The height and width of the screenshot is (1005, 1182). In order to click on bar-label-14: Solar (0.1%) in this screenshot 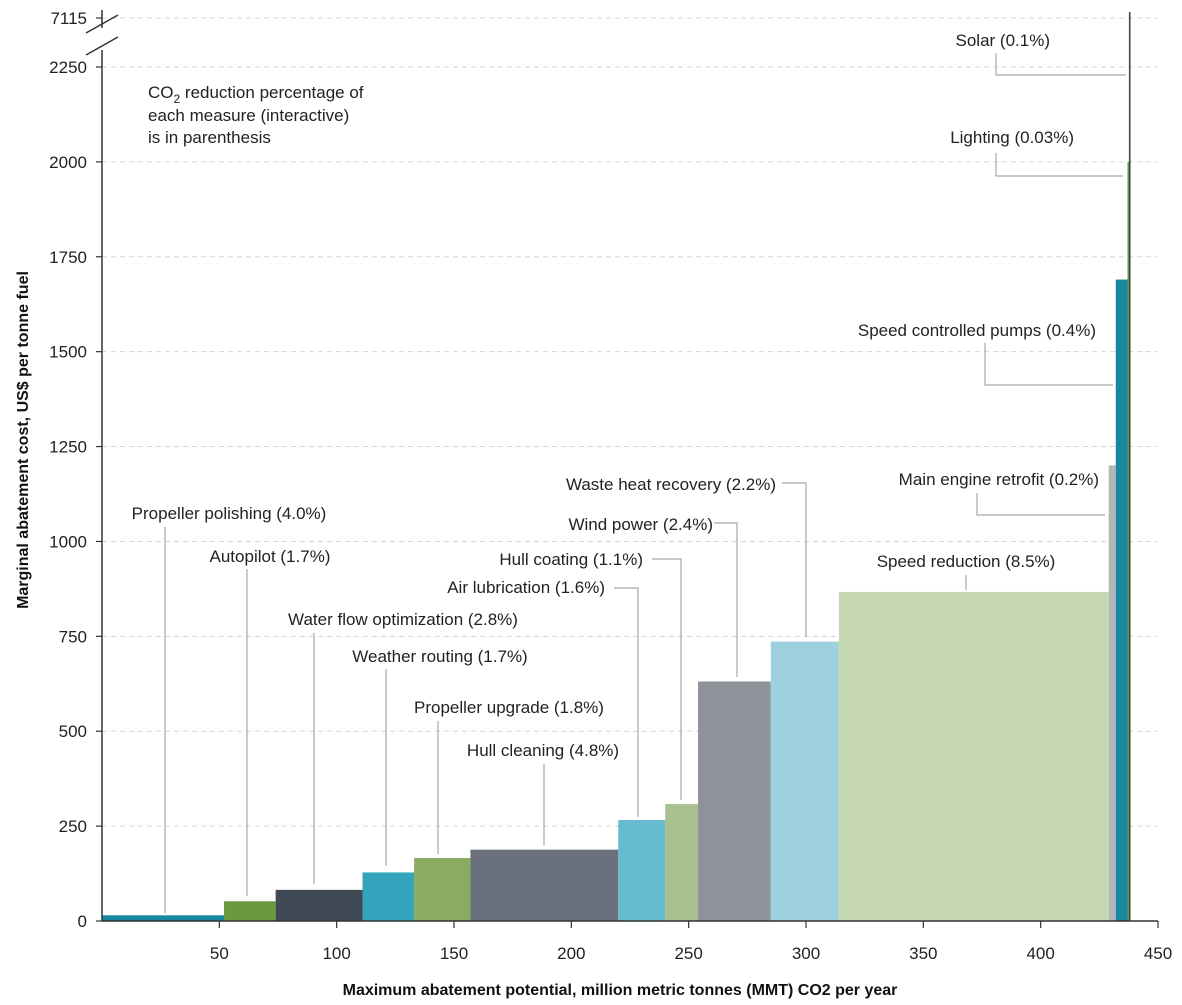, I will do `click(1003, 40)`.